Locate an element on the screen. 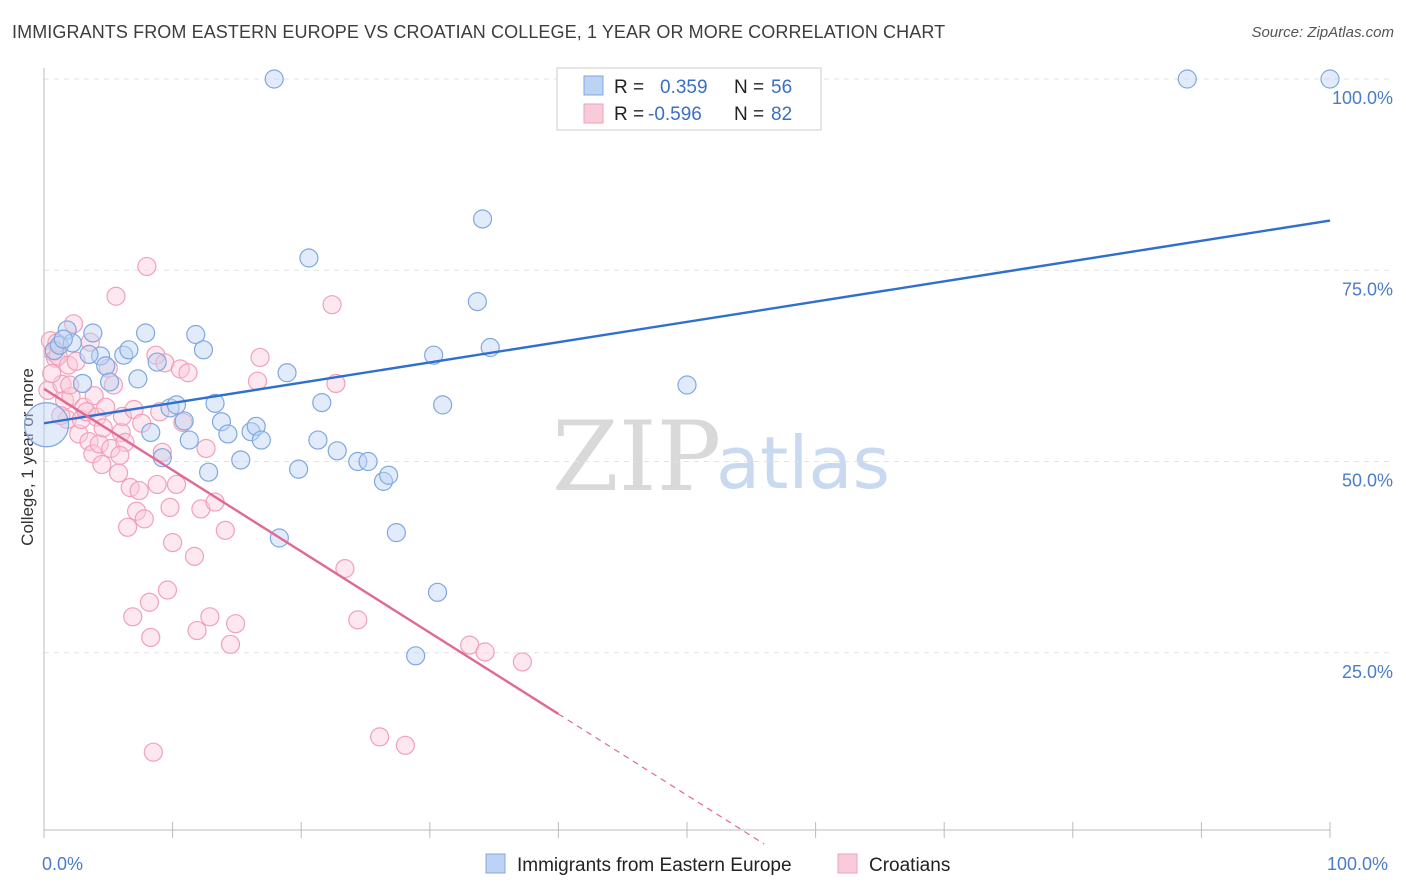 Image resolution: width=1406 pixels, height=892 pixels. legend-r-value-croatians: -0.596 is located at coordinates (675, 114).